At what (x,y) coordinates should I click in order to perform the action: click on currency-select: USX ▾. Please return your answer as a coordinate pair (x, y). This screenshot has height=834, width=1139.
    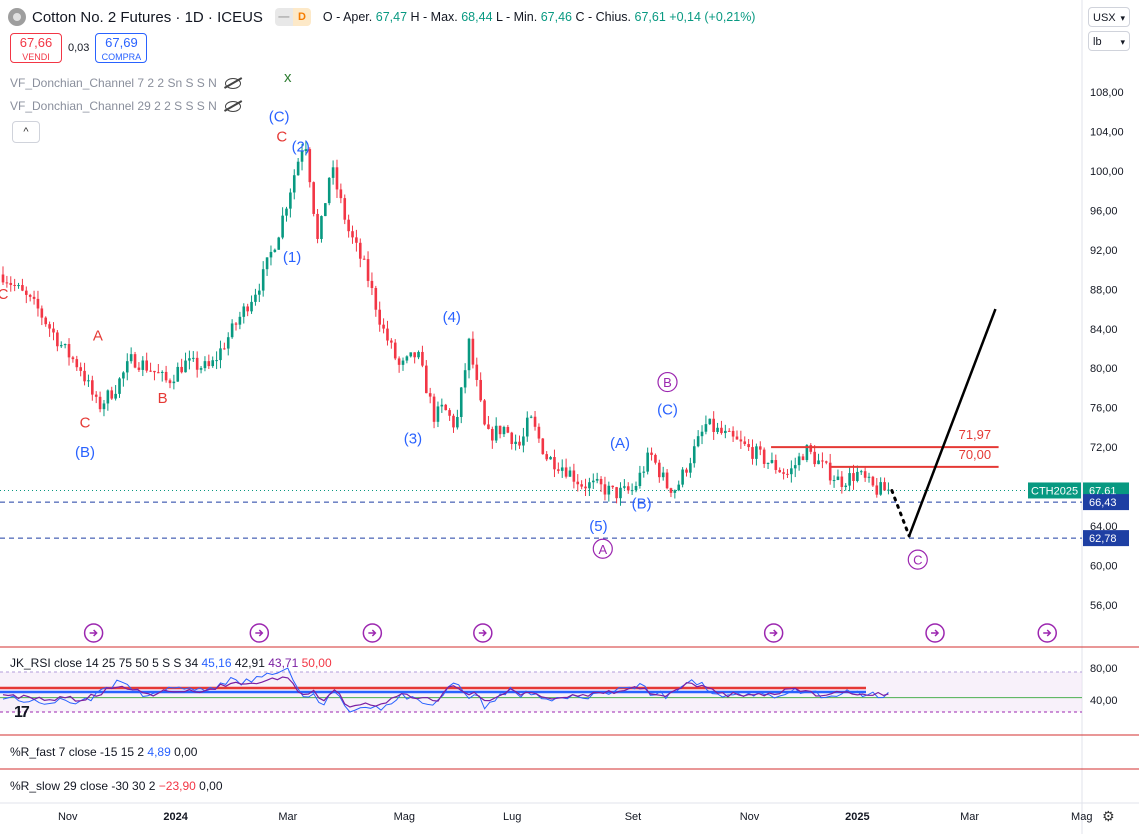
    Looking at the image, I should click on (1109, 17).